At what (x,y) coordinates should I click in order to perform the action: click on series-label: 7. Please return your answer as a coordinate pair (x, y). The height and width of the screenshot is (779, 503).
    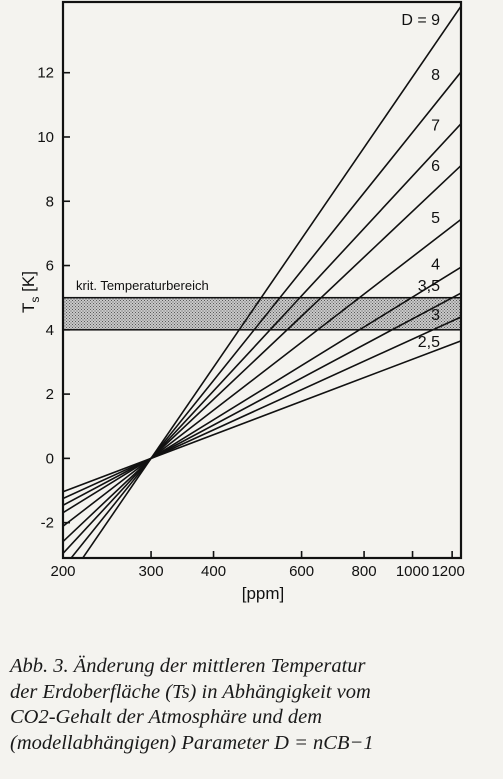
    Looking at the image, I should click on (435, 125).